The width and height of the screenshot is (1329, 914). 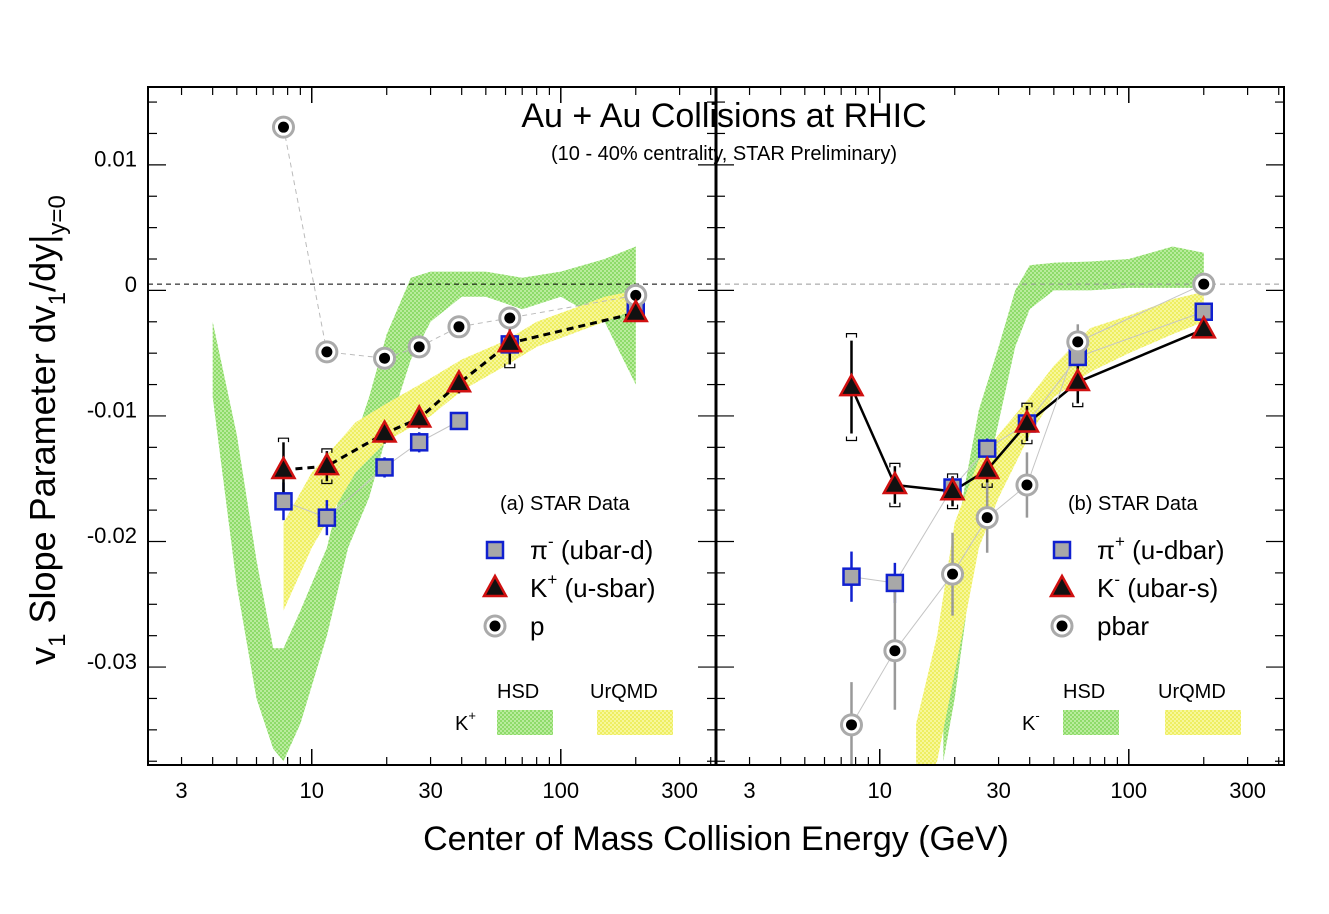 I want to click on legend-band-particle: K+, so click(x=465, y=721).